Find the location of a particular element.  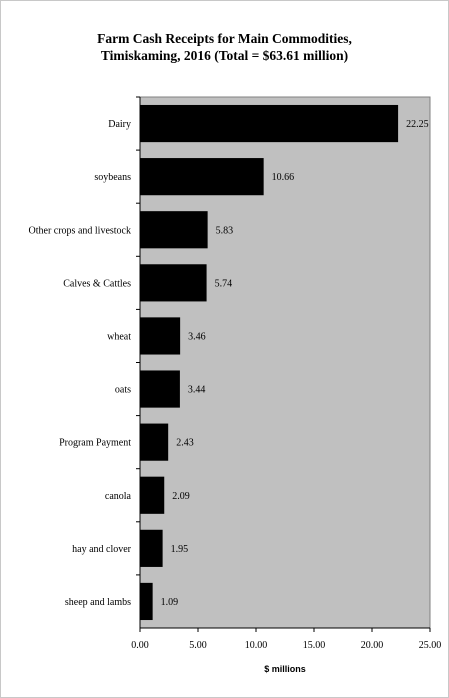

category-label: Dairy is located at coordinates (119, 124).